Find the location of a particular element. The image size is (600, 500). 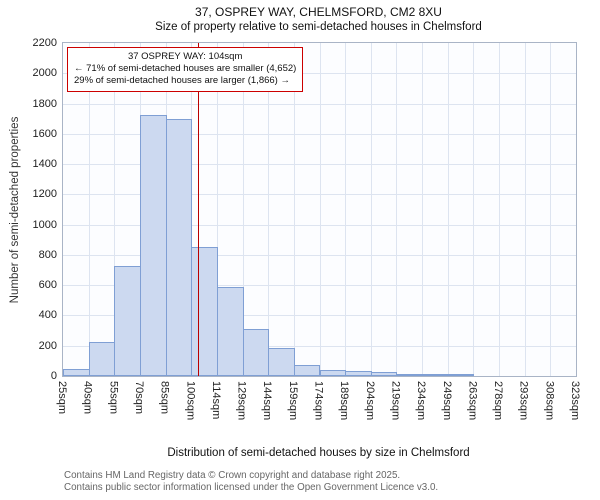

x-tick-label: 323sqm is located at coordinates (575, 401).